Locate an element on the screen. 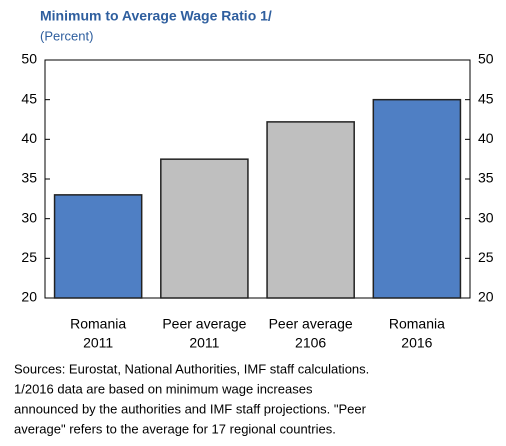  x-tick-label: 2016 is located at coordinates (416, 343).